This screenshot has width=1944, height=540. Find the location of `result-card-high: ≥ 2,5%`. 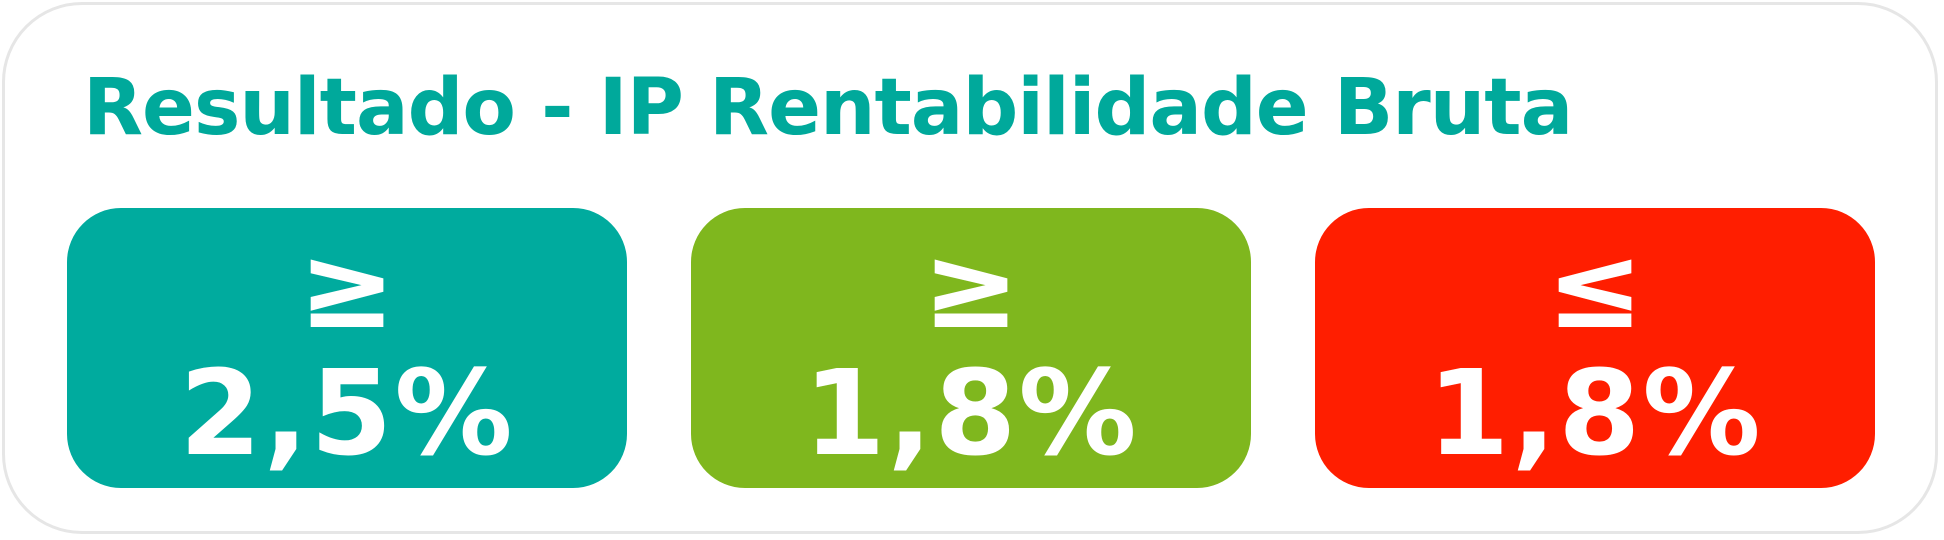

result-card-high: ≥ 2,5% is located at coordinates (347, 348).